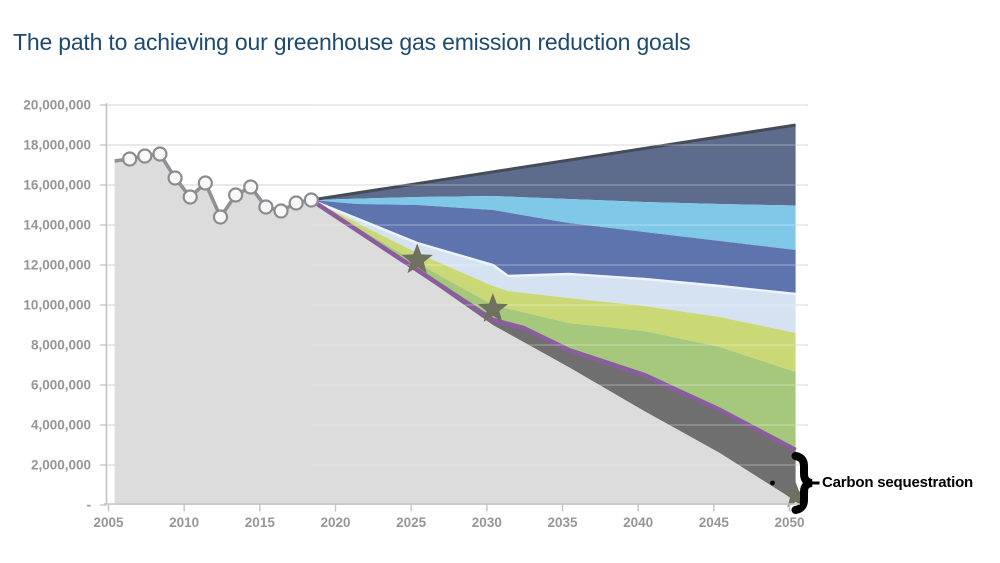 The image size is (1000, 563). Describe the element at coordinates (57, 265) in the screenshot. I see `y-axis-label: 12,000,000` at that location.